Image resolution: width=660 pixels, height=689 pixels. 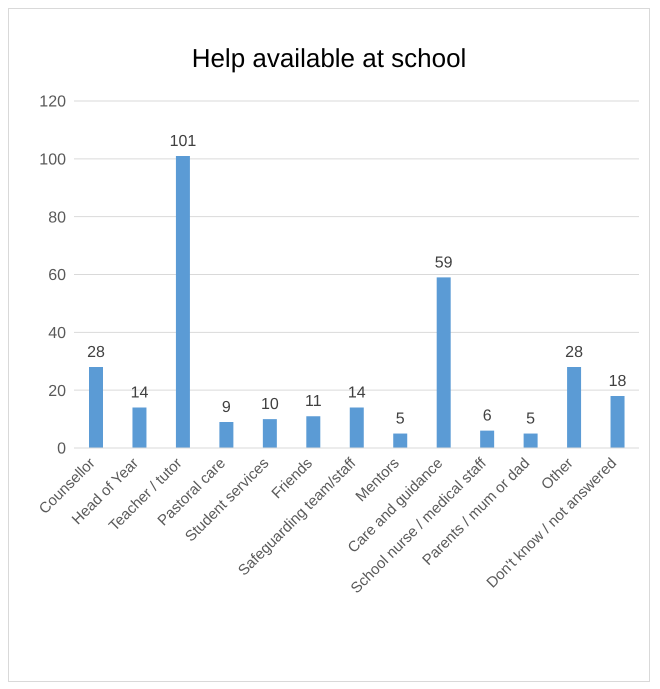 I want to click on y-tick-label: 60, so click(x=57, y=275).